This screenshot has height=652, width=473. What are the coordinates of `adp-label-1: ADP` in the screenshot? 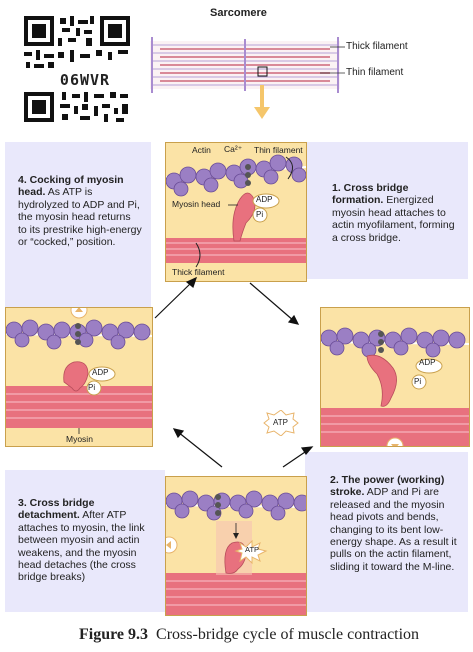 It's located at (264, 199).